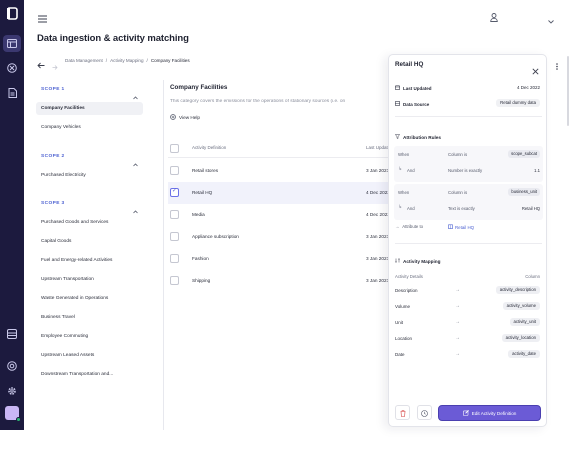 Image resolution: width=570 pixels, height=465 pixels. I want to click on help-icon, so click(12, 366).